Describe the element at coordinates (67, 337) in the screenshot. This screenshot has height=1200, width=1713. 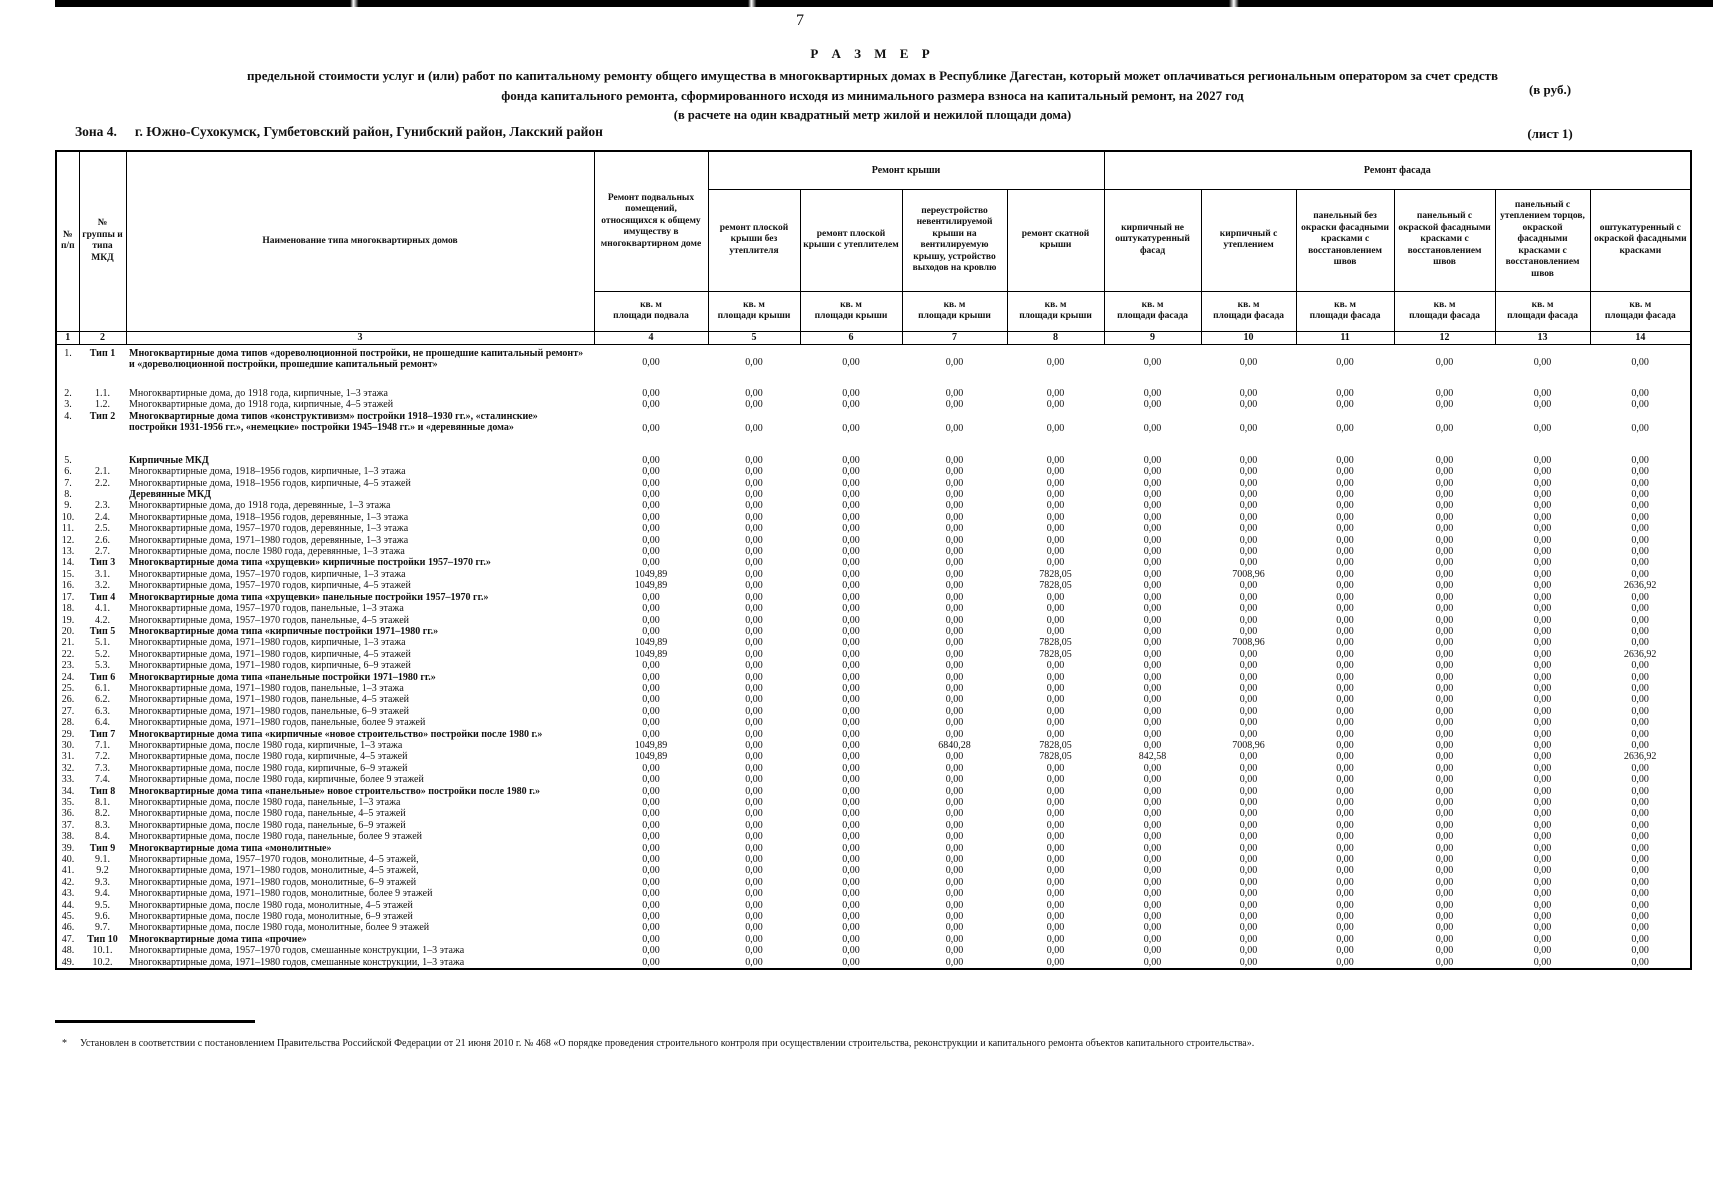
I see `column-number: 1` at that location.